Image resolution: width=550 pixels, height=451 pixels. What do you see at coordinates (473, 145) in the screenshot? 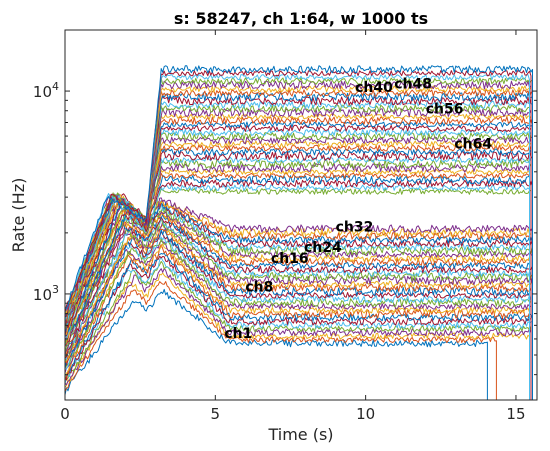
I see `channel-annotation: ch64` at bounding box center [473, 145].